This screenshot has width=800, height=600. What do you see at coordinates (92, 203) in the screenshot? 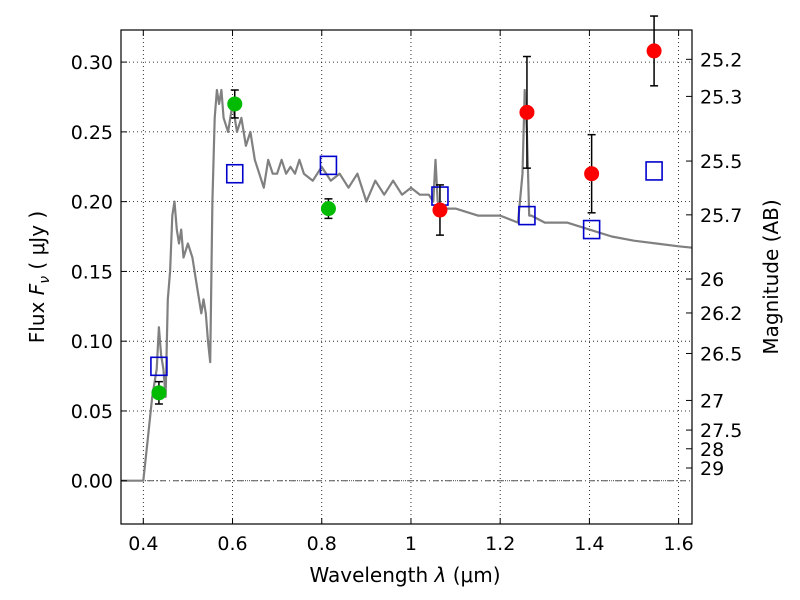
I see `y-tick-label: 0.20` at bounding box center [92, 203].